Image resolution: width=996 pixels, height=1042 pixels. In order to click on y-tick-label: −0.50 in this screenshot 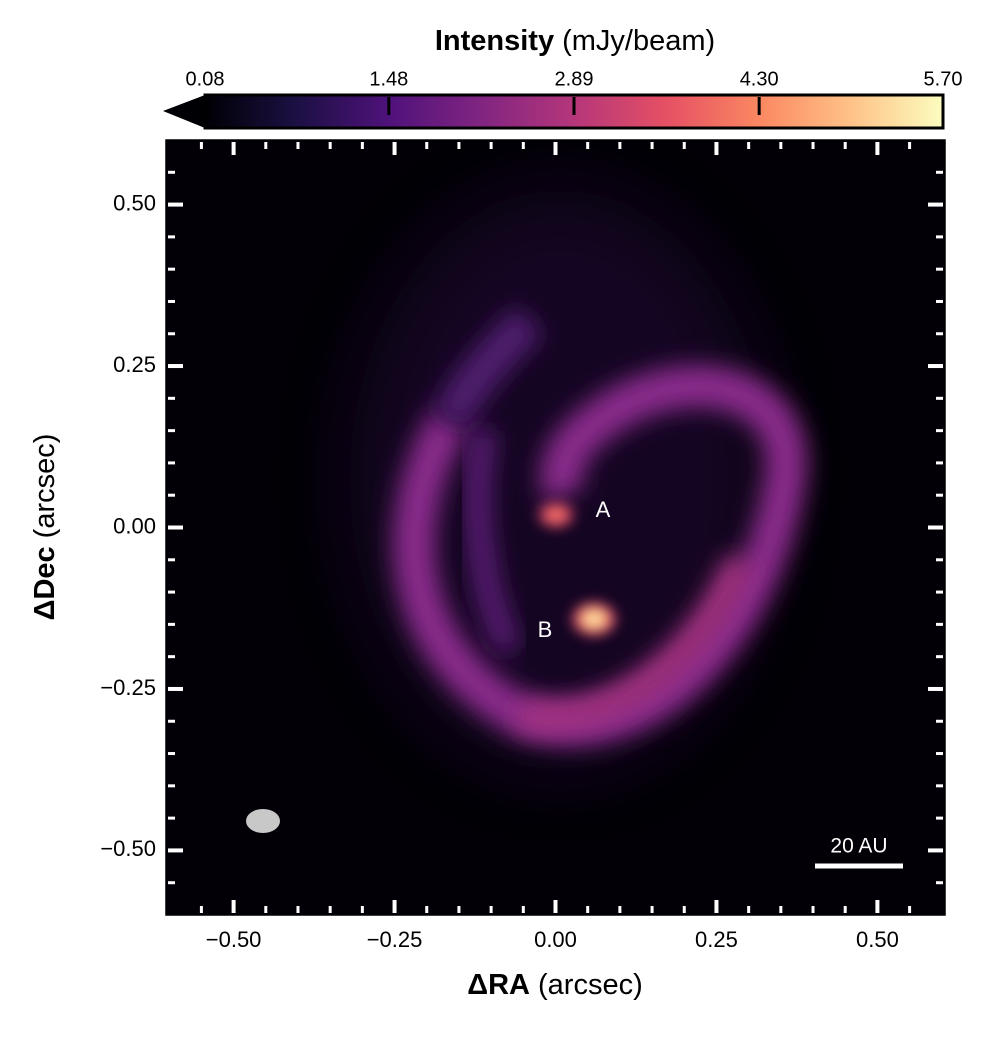, I will do `click(128, 848)`.